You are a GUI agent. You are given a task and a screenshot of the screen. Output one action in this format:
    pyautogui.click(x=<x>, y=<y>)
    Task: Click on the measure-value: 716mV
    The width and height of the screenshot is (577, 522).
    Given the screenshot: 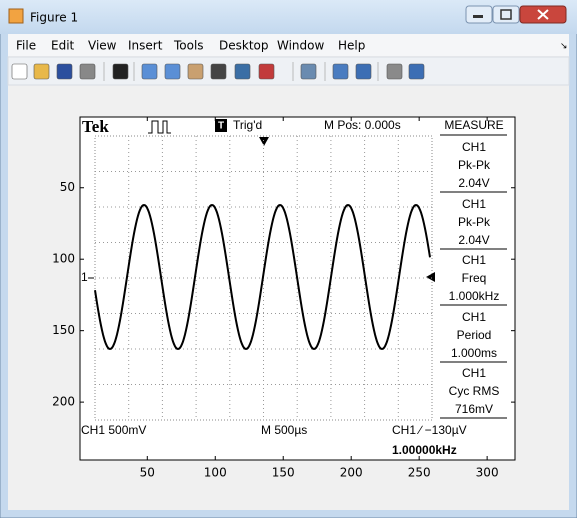 What is the action you would take?
    pyautogui.click(x=474, y=409)
    